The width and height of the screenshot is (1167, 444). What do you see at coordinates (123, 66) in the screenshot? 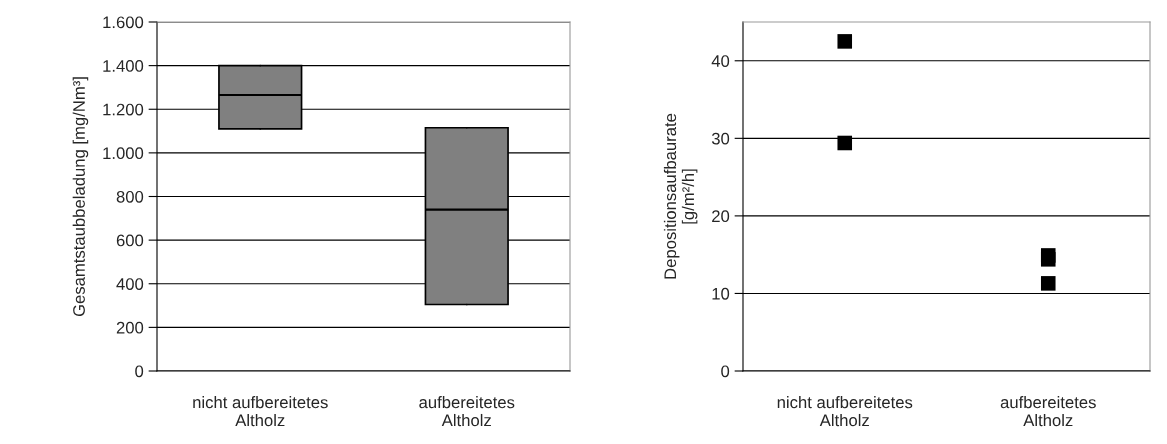
I see `y-tick-label: 1.400` at bounding box center [123, 66].